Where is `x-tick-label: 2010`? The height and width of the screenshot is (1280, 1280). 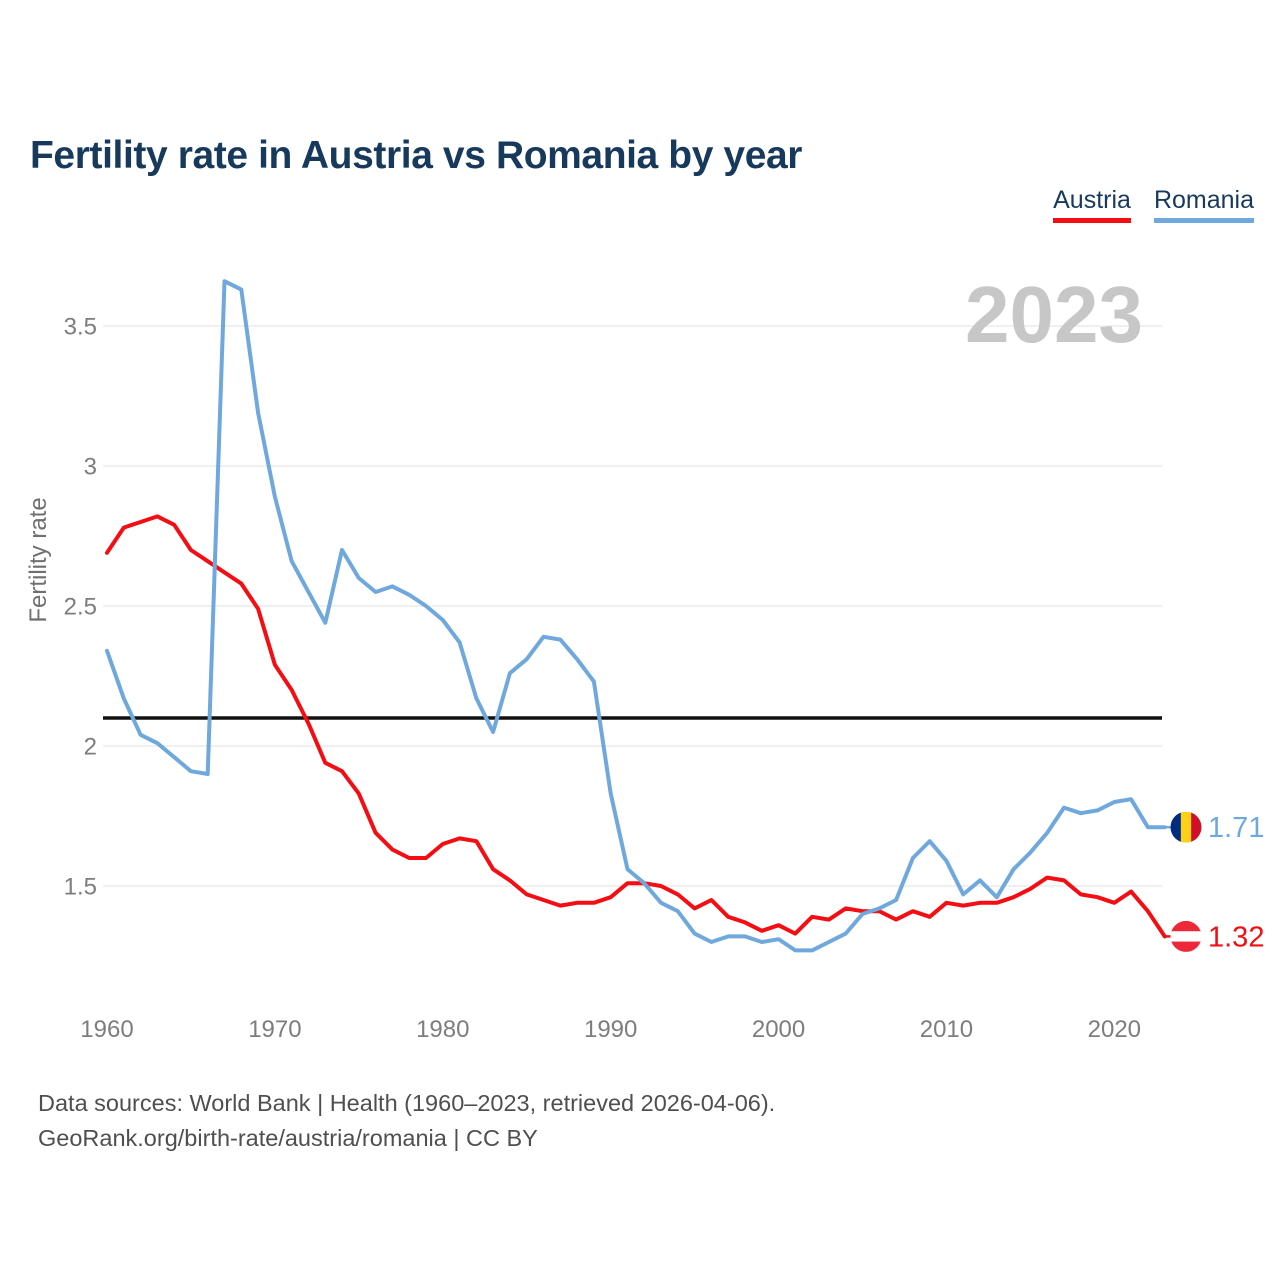
x-tick-label: 2010 is located at coordinates (946, 1029).